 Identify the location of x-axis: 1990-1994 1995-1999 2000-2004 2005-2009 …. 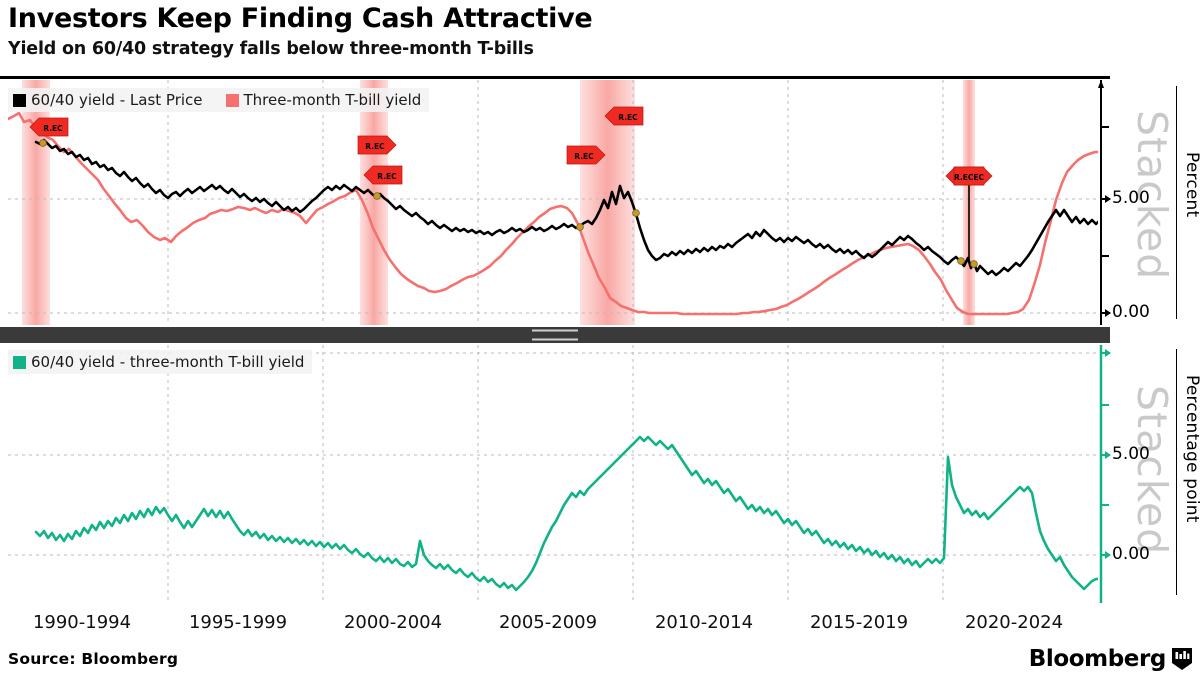
(600, 627).